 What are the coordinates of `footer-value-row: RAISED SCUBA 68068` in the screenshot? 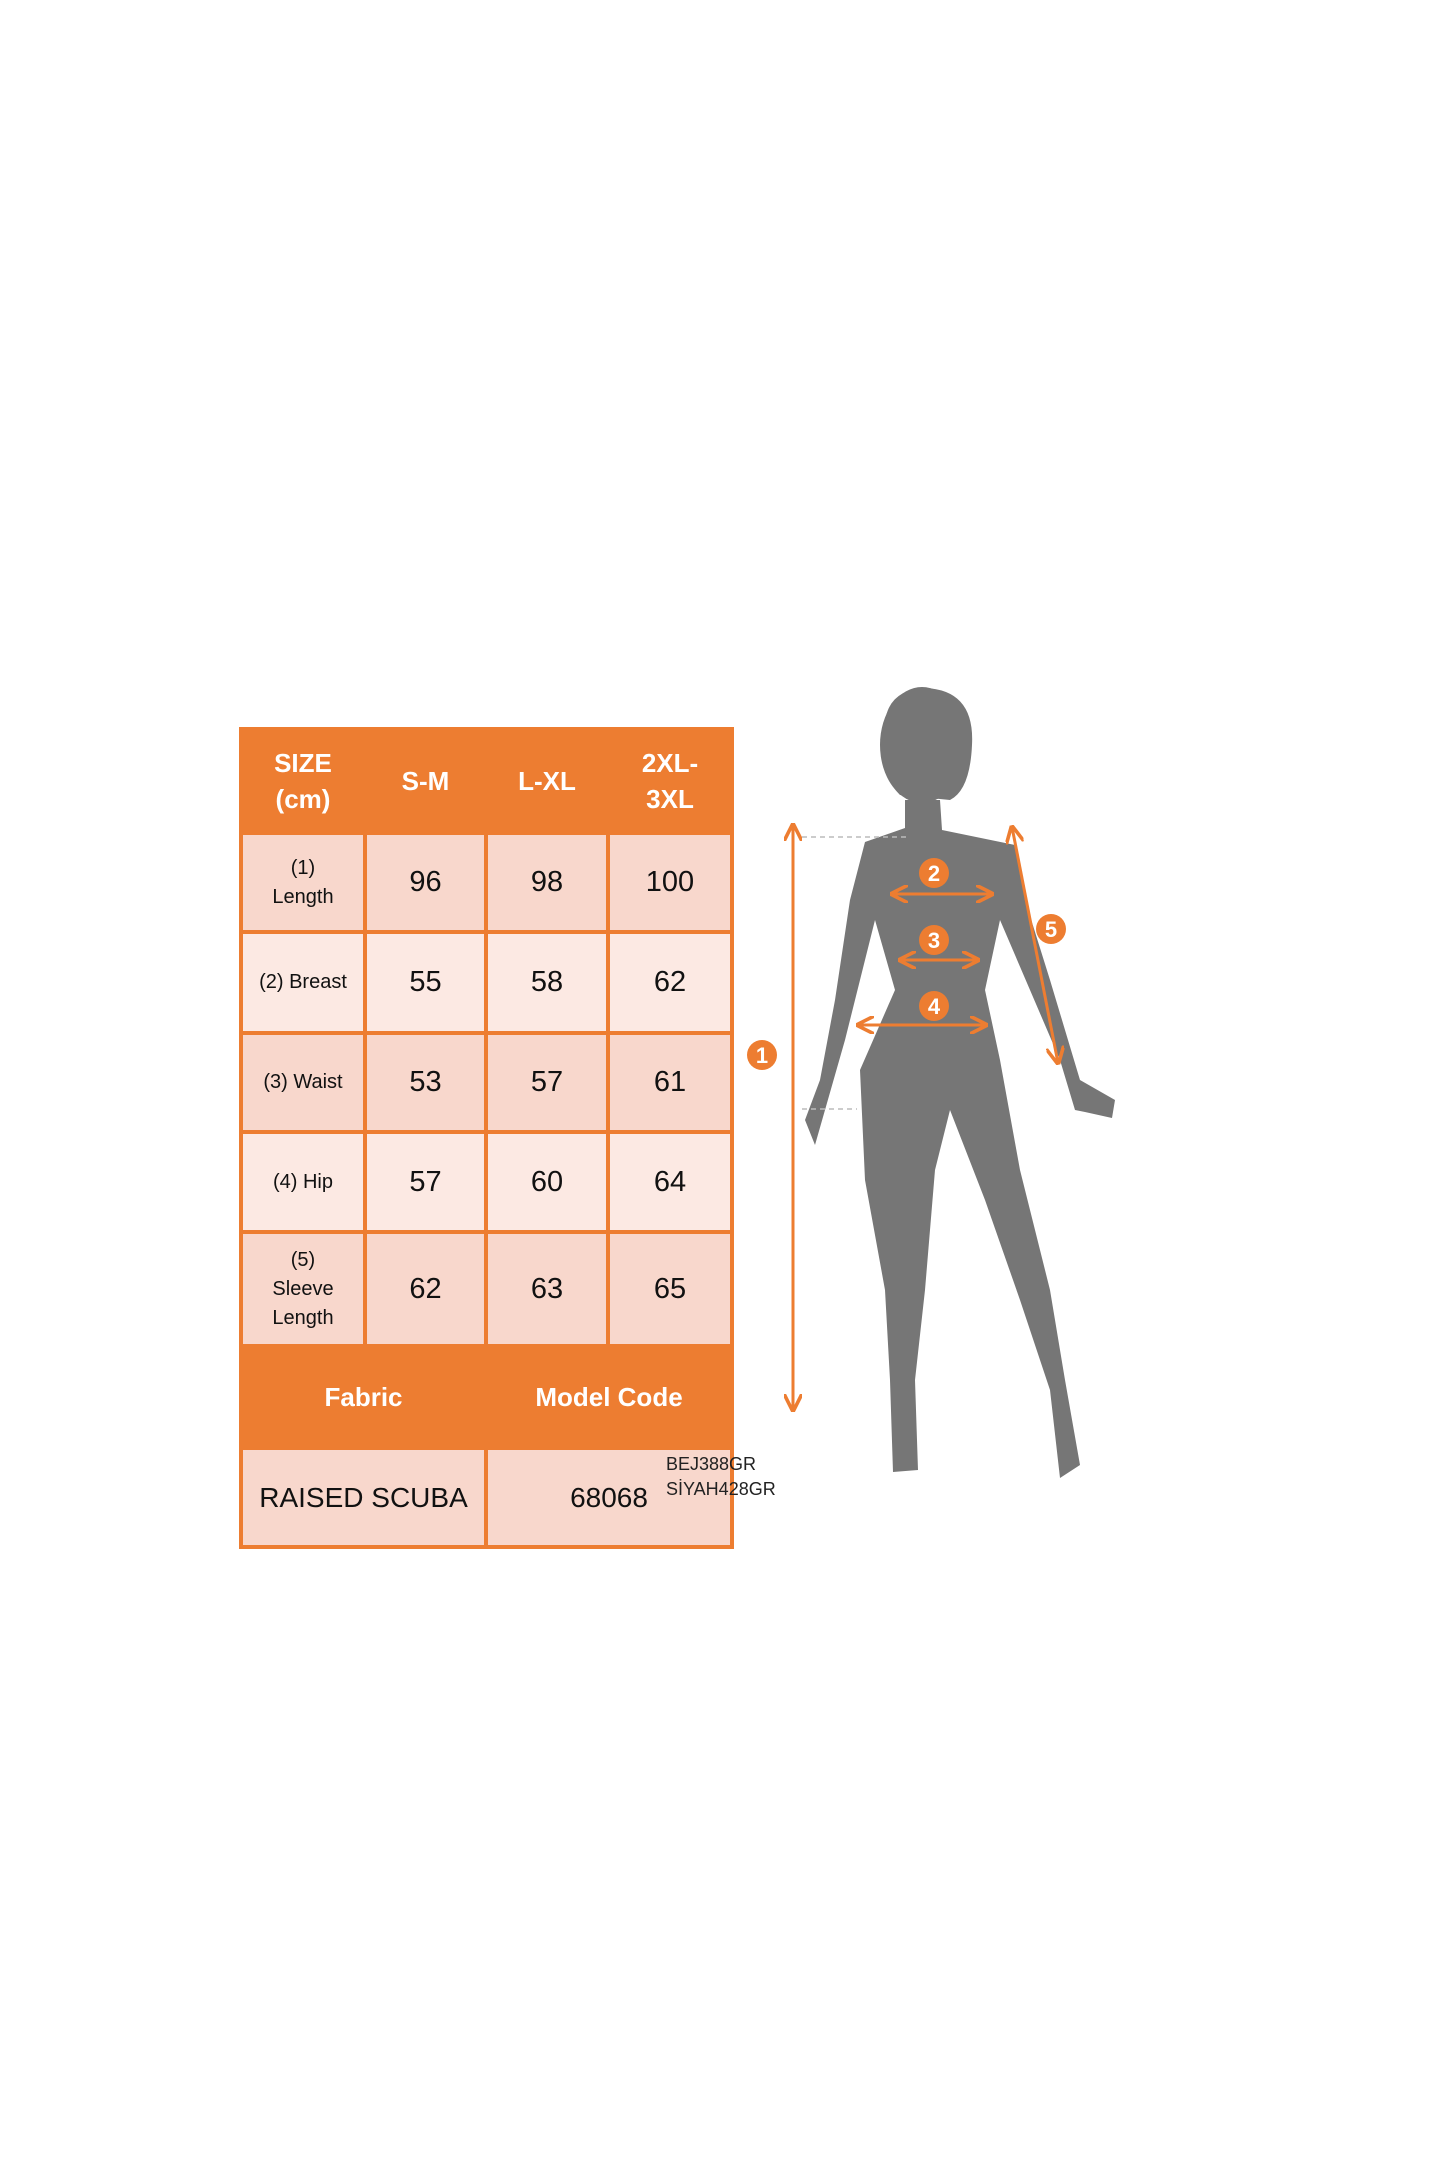 It's located at (486, 1497).